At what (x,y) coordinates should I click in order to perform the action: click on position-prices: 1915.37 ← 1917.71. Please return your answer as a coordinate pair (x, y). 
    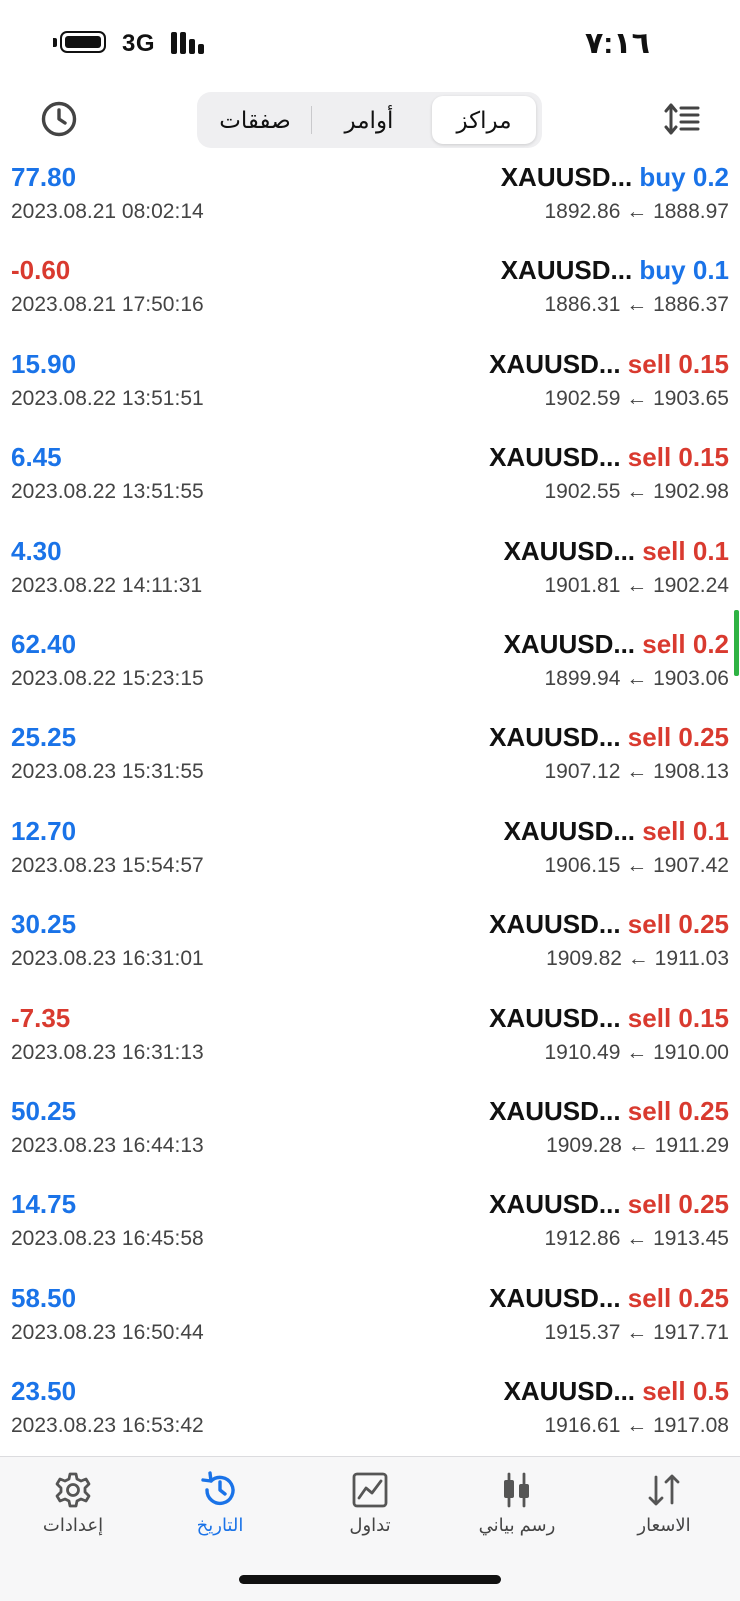
    Looking at the image, I should click on (637, 1332).